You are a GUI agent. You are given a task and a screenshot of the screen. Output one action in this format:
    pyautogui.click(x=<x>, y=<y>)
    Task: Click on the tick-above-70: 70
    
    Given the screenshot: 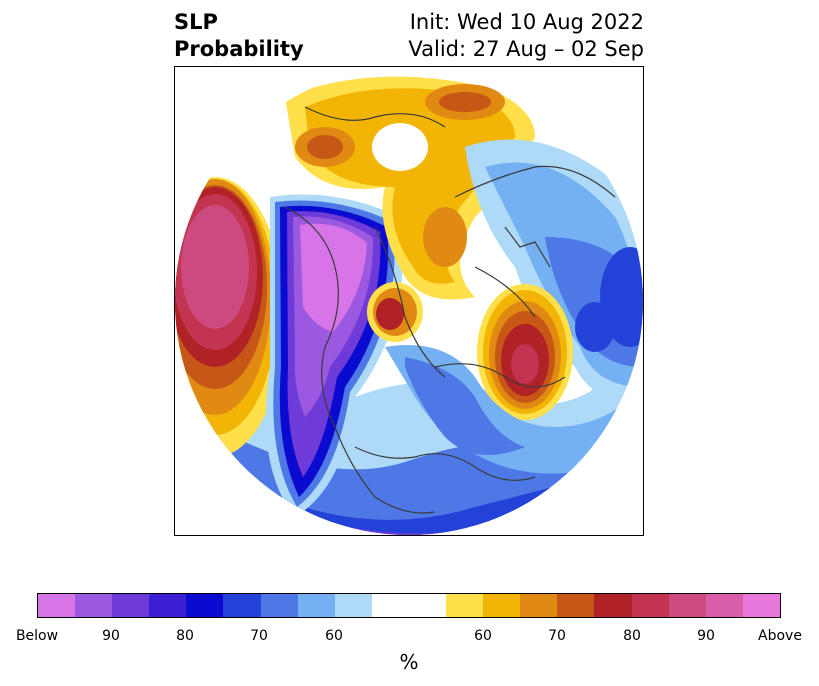 What is the action you would take?
    pyautogui.click(x=557, y=636)
    